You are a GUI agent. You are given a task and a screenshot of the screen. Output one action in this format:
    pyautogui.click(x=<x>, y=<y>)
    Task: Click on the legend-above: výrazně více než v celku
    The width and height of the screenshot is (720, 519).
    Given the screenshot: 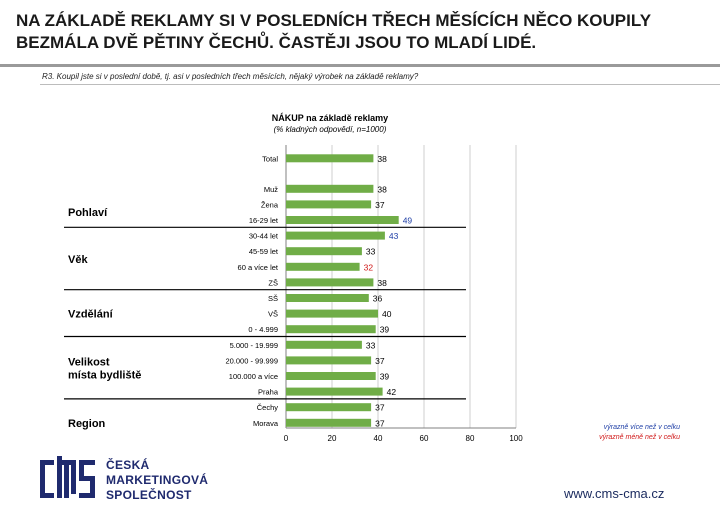 What is the action you would take?
    pyautogui.click(x=641, y=427)
    